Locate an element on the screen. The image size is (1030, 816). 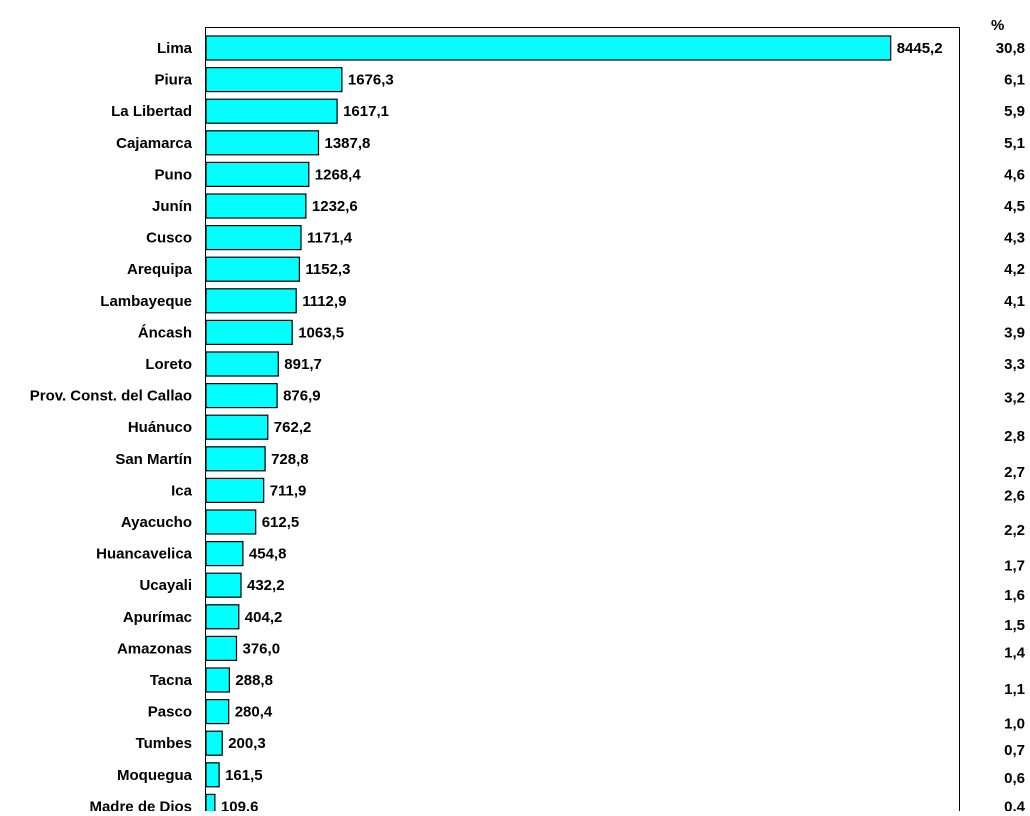
percent-label-9: 3,9 is located at coordinates (1014, 332).